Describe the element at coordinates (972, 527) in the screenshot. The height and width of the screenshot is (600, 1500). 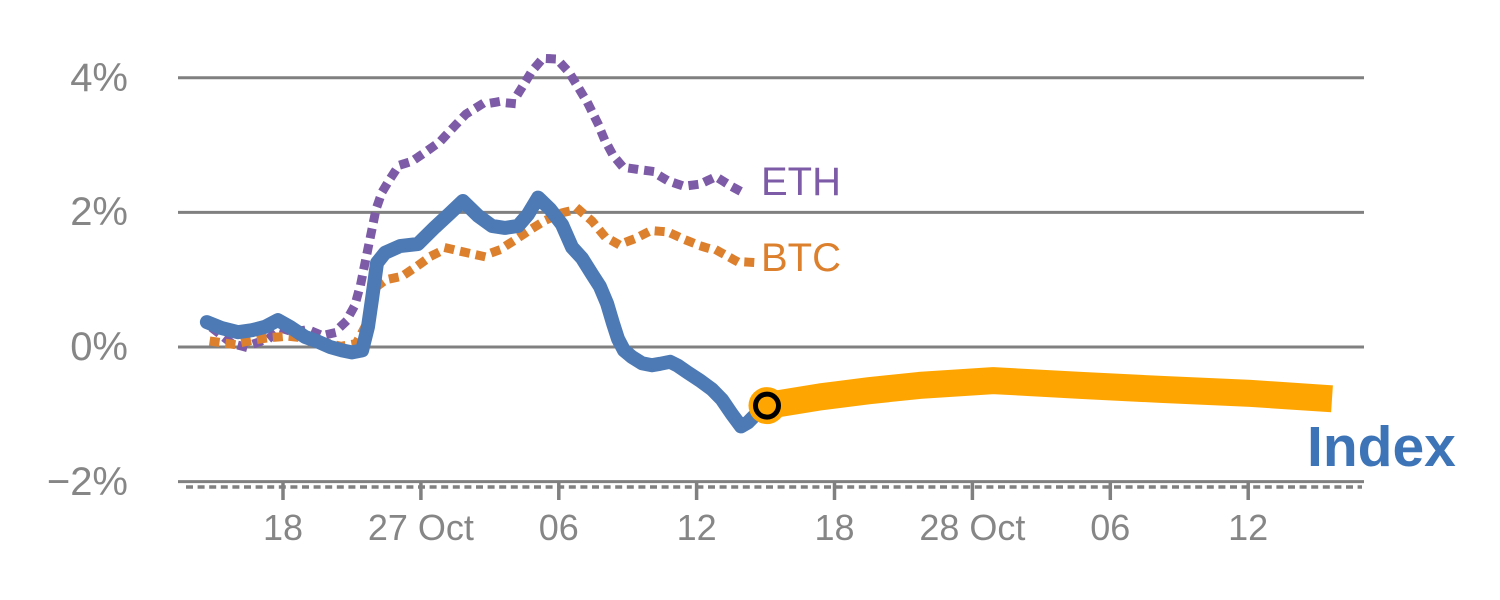
I see `x-tick-label: 28 Oct` at that location.